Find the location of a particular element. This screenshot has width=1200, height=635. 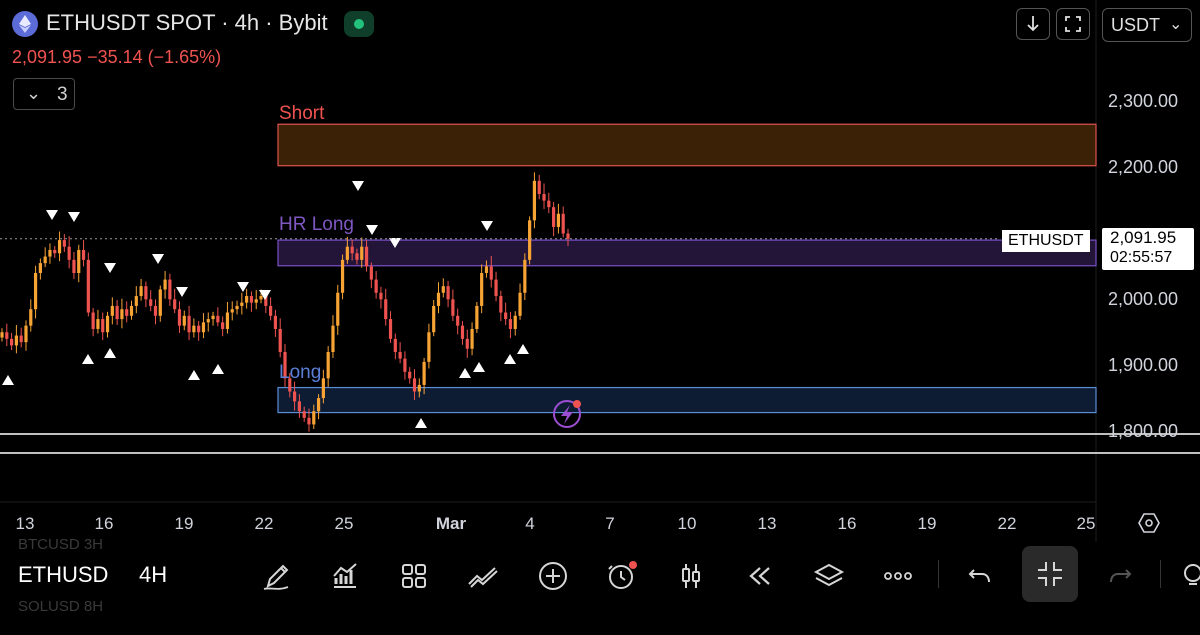

time-axis-label: 25 is located at coordinates (344, 523).